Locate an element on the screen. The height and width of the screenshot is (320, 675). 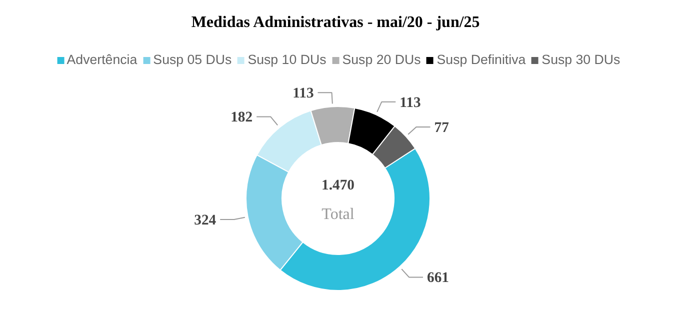
legend-label: Susp 30 DUs is located at coordinates (581, 59).